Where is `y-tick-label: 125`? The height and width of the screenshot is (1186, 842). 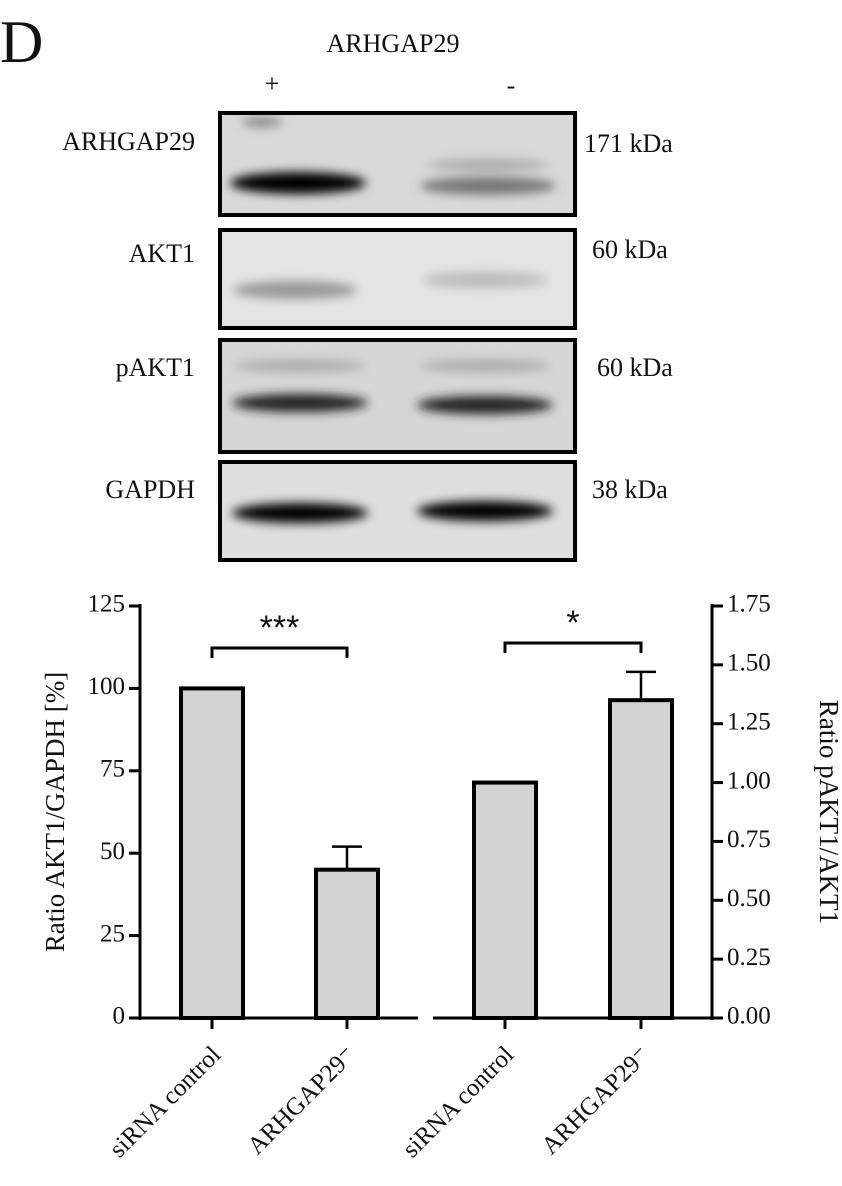
y-tick-label: 125 is located at coordinates (107, 604).